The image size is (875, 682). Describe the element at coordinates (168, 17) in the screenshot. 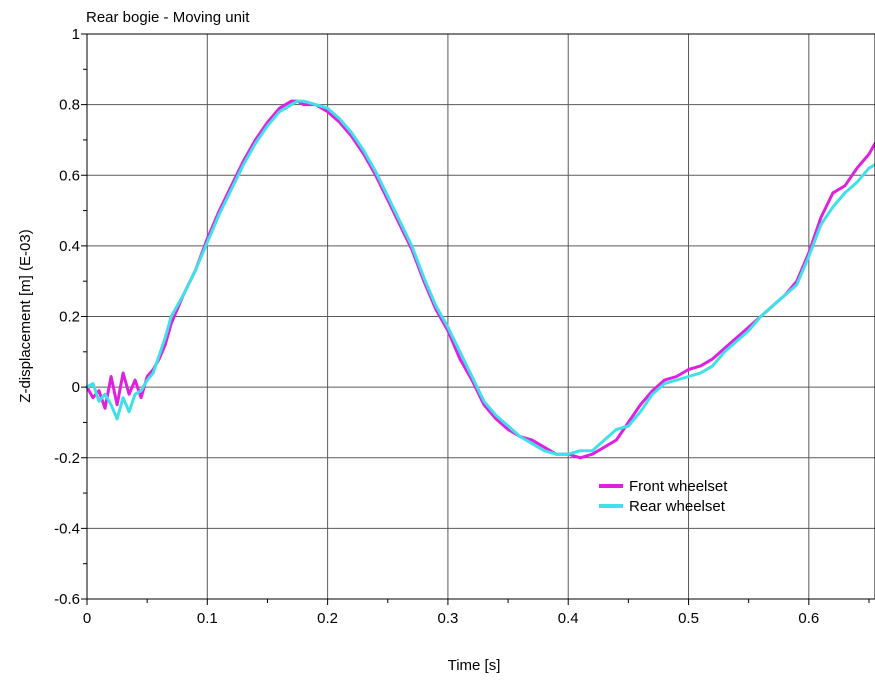

I see `chart-title: Rear bogie - Moving unit` at that location.